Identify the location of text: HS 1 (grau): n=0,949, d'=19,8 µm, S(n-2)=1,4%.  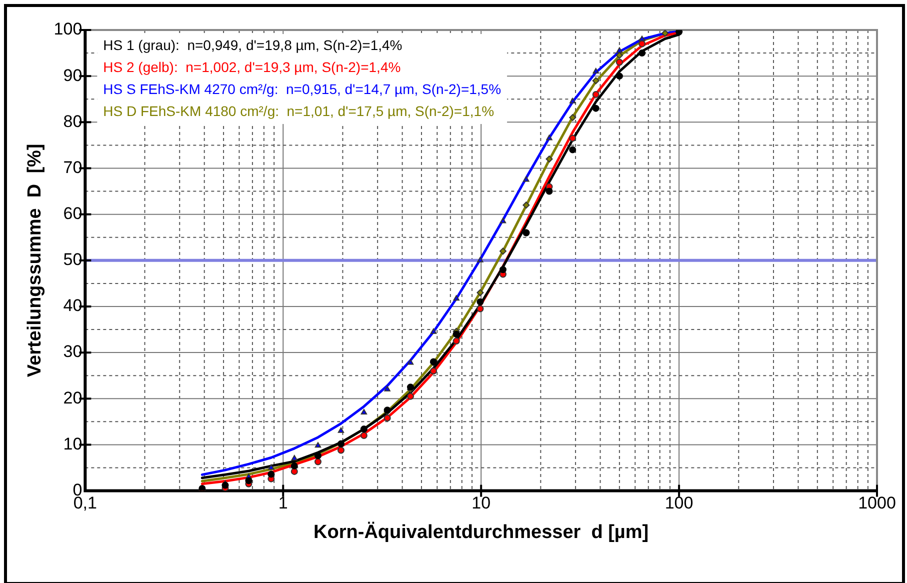
(252, 44).